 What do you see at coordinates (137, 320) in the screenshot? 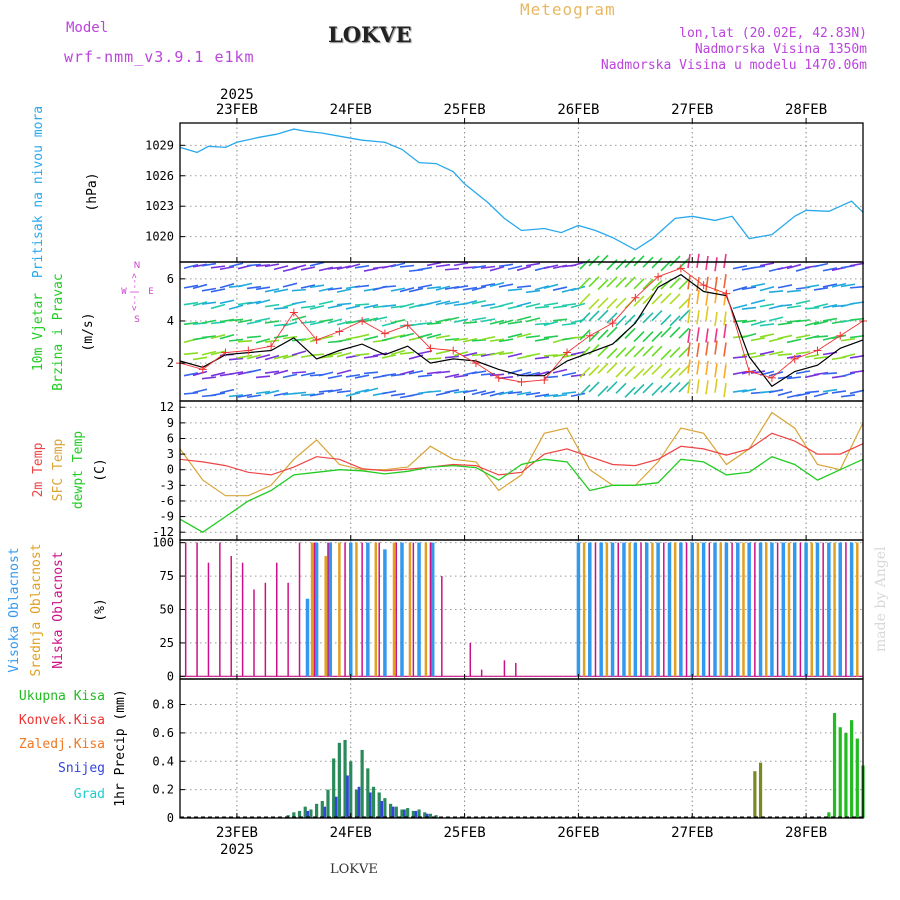
I see `compass-s: S` at bounding box center [137, 320].